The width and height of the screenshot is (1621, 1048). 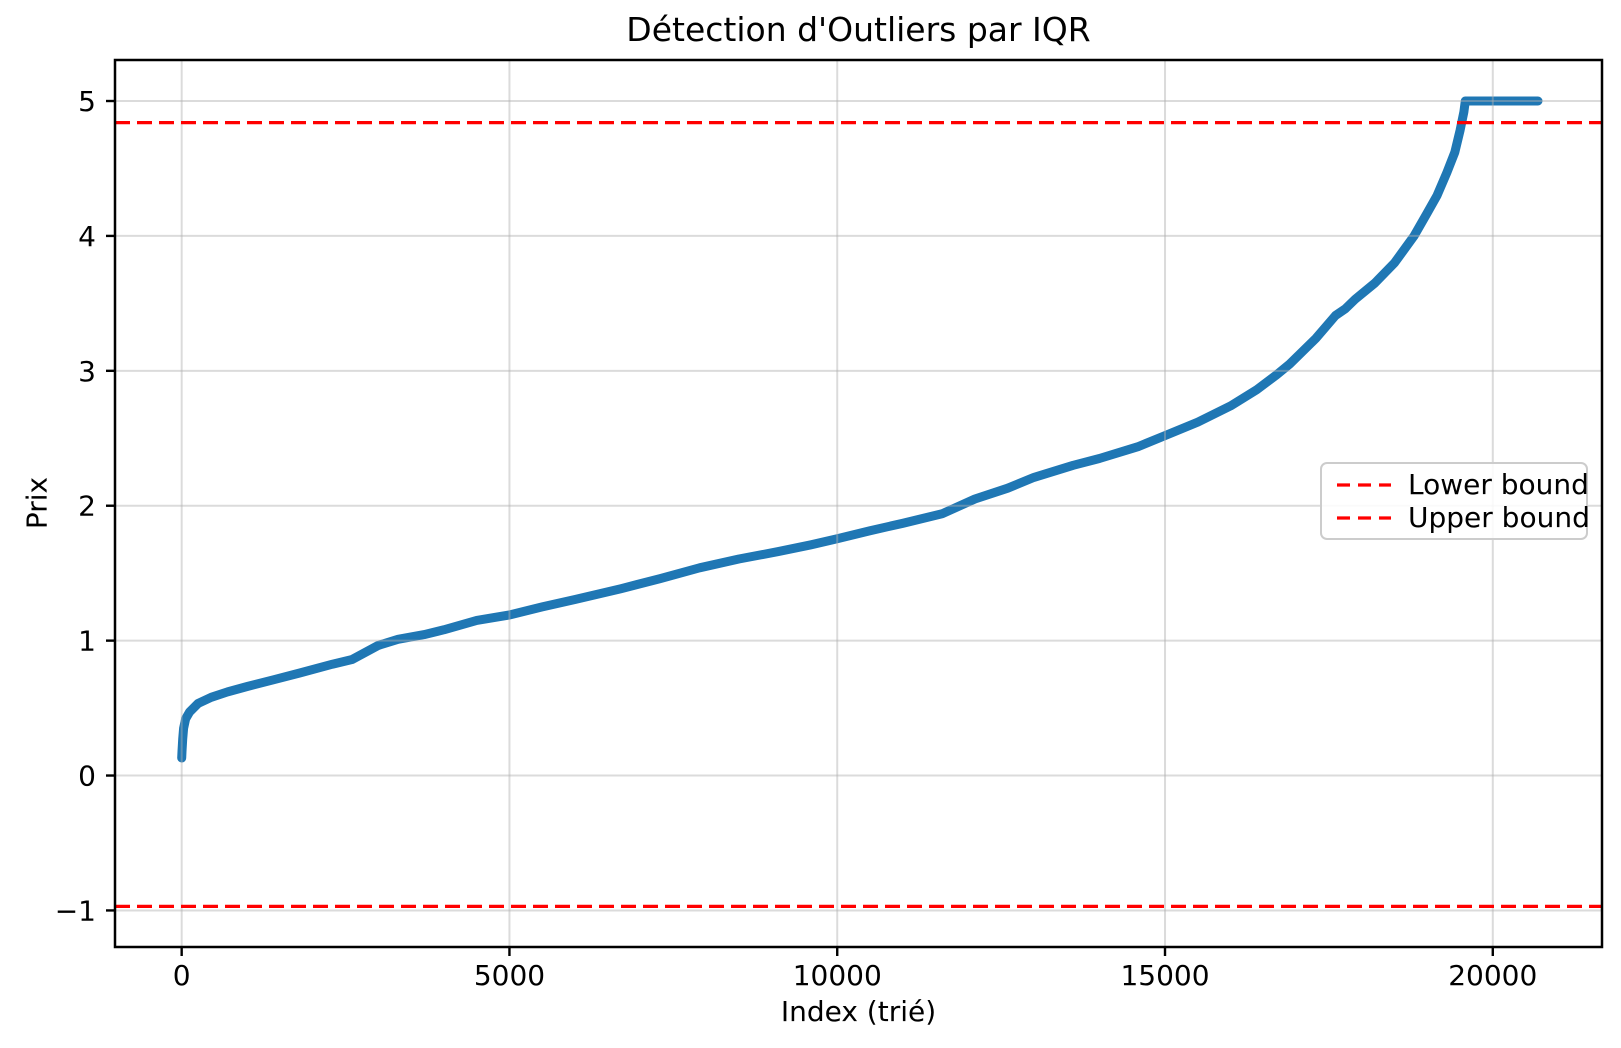 What do you see at coordinates (87, 236) in the screenshot?
I see `y-tick-label: 4` at bounding box center [87, 236].